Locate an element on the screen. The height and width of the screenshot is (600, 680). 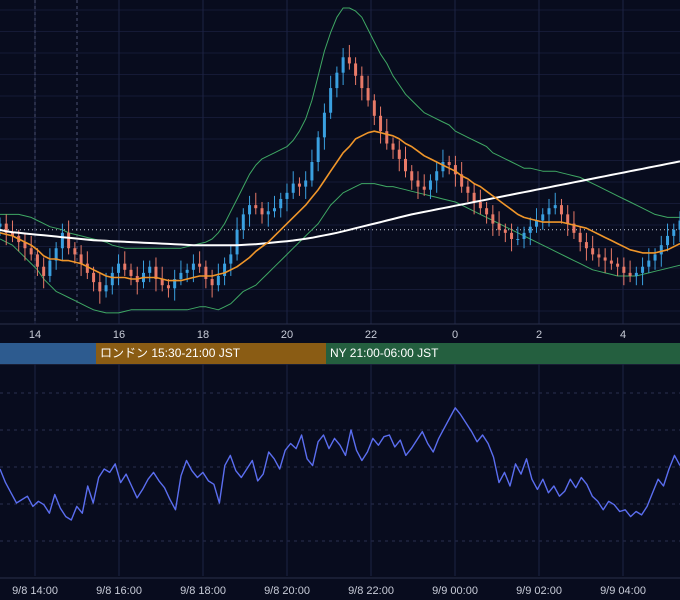
session-bar-tokyo is located at coordinates (48, 353).